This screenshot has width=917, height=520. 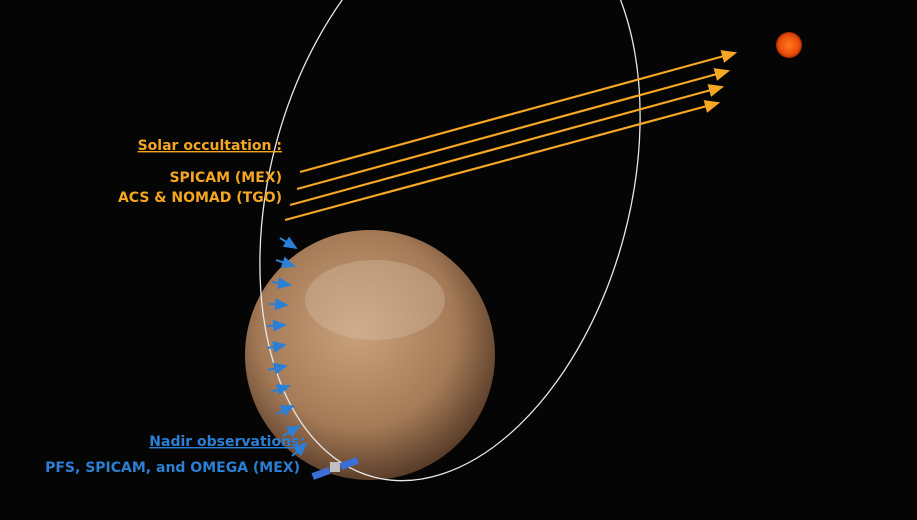 I want to click on nadir-title: Nadir observations:, so click(x=227, y=442).